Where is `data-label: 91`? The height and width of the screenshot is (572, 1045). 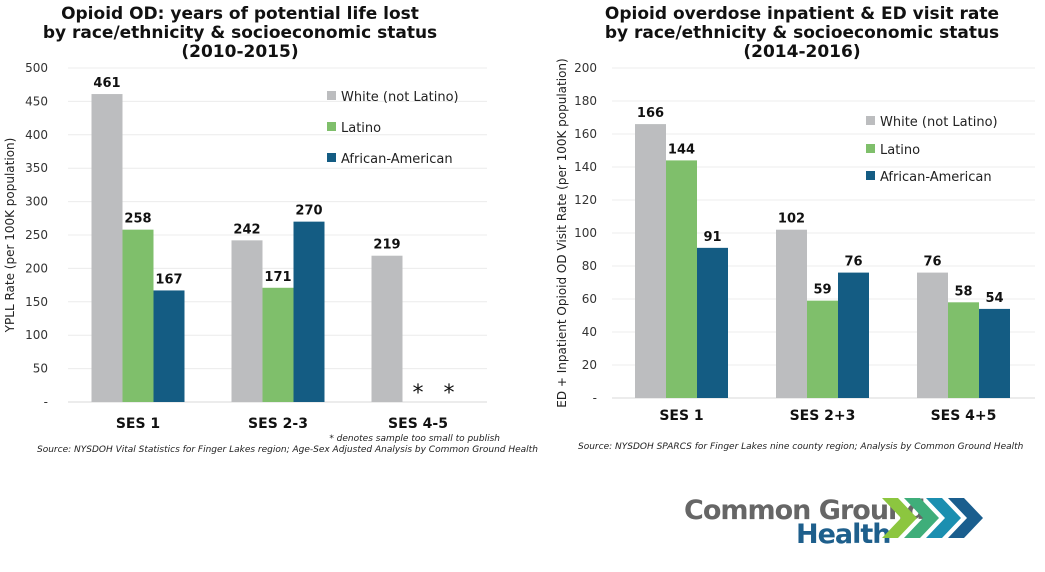
data-label: 91 is located at coordinates (712, 237).